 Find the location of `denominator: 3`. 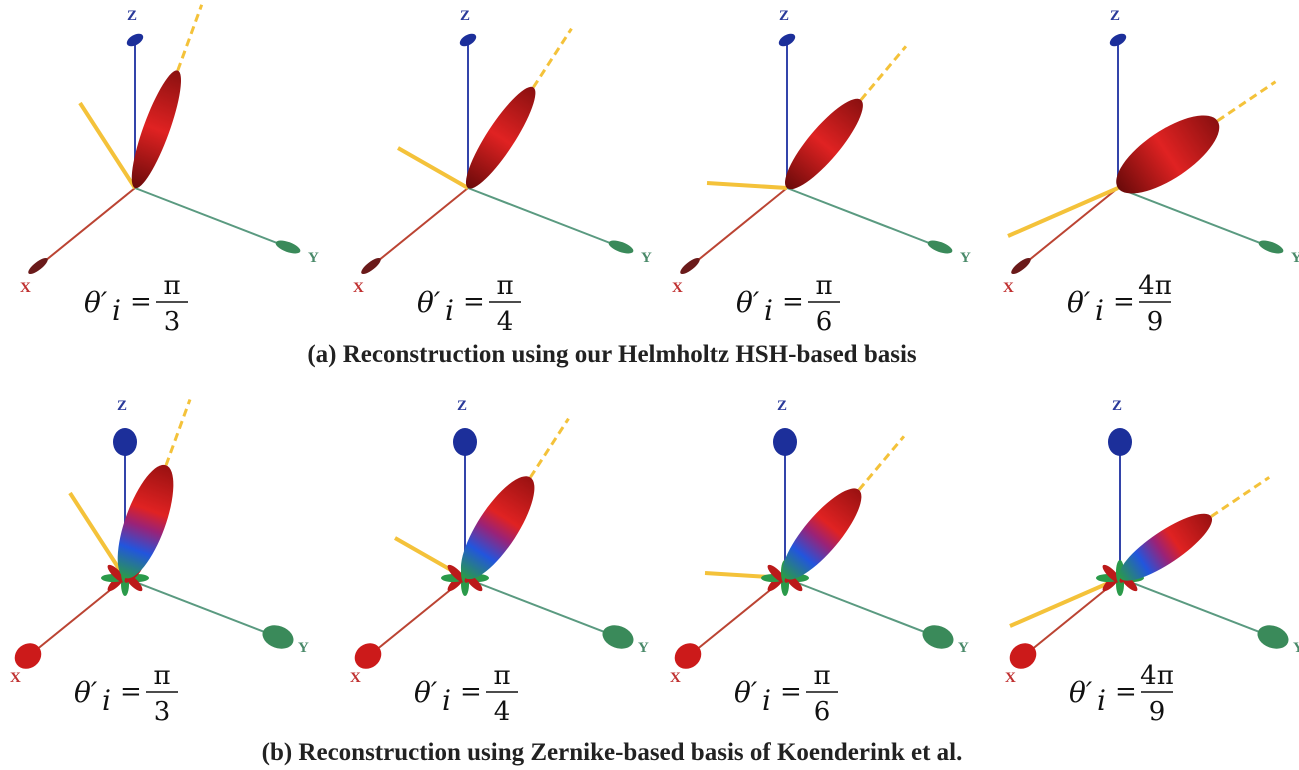

denominator: 3 is located at coordinates (162, 712).